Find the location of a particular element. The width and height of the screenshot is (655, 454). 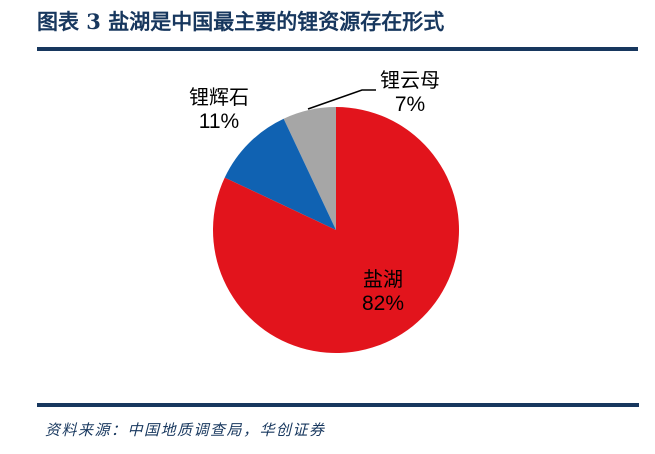

figure-title: 图表 3 盐湖是中国最主要的锂资源存在形式 is located at coordinates (241, 21).